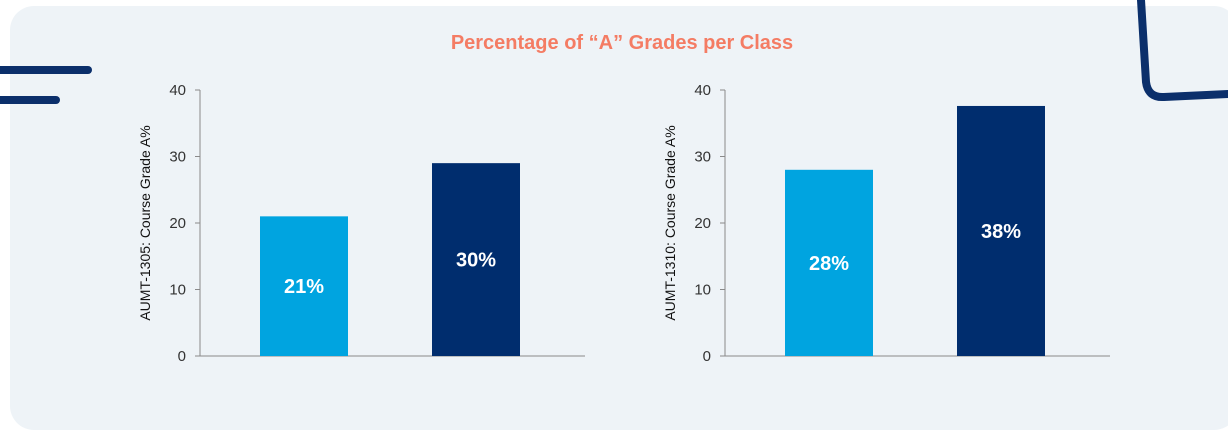 The height and width of the screenshot is (430, 1228). Describe the element at coordinates (145, 222) in the screenshot. I see `y-axis-label: AUMT-1305: Course Grade A%` at that location.